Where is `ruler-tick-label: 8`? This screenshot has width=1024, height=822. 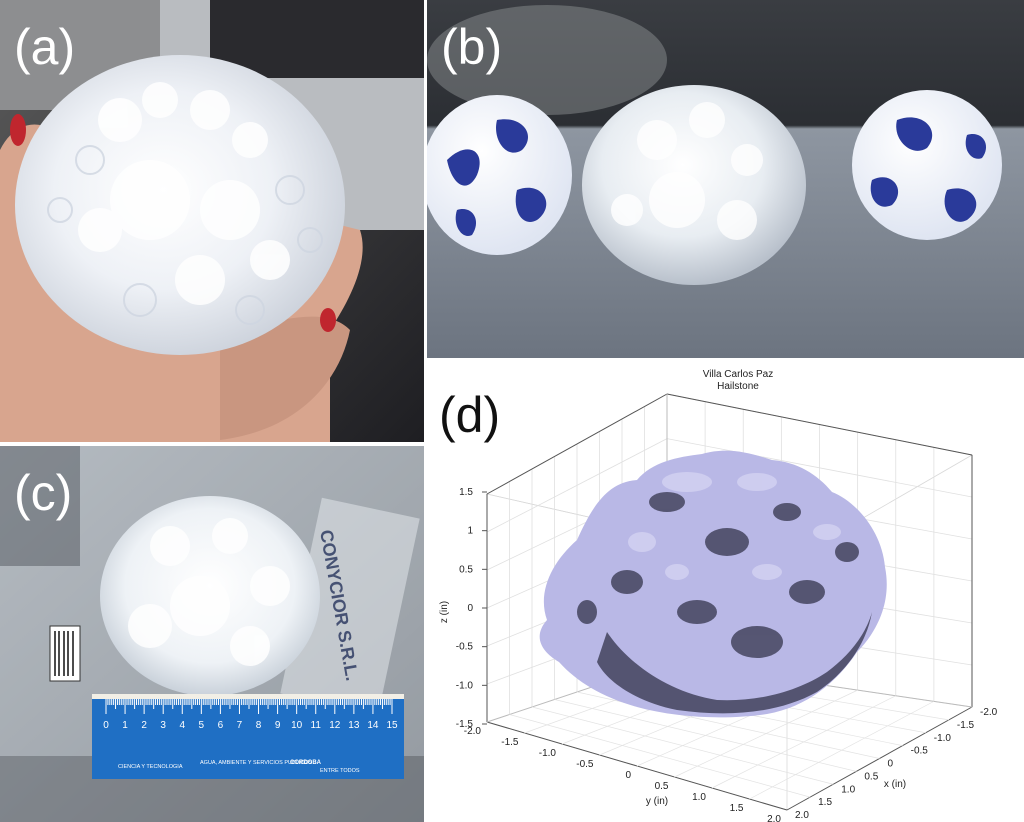 ruler-tick-label: 8 is located at coordinates (259, 725).